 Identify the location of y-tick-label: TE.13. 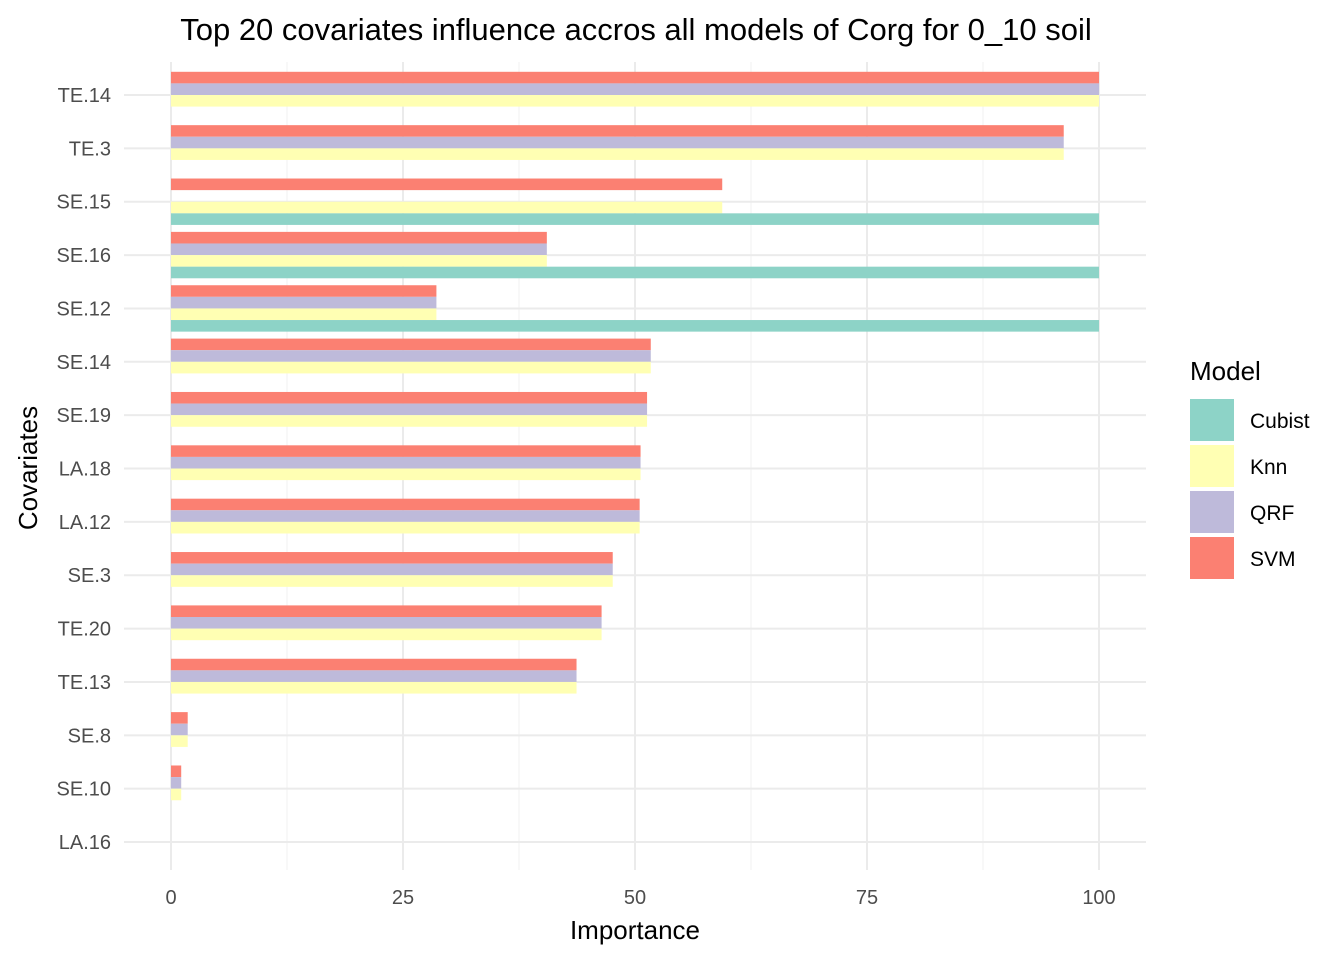
(84, 683).